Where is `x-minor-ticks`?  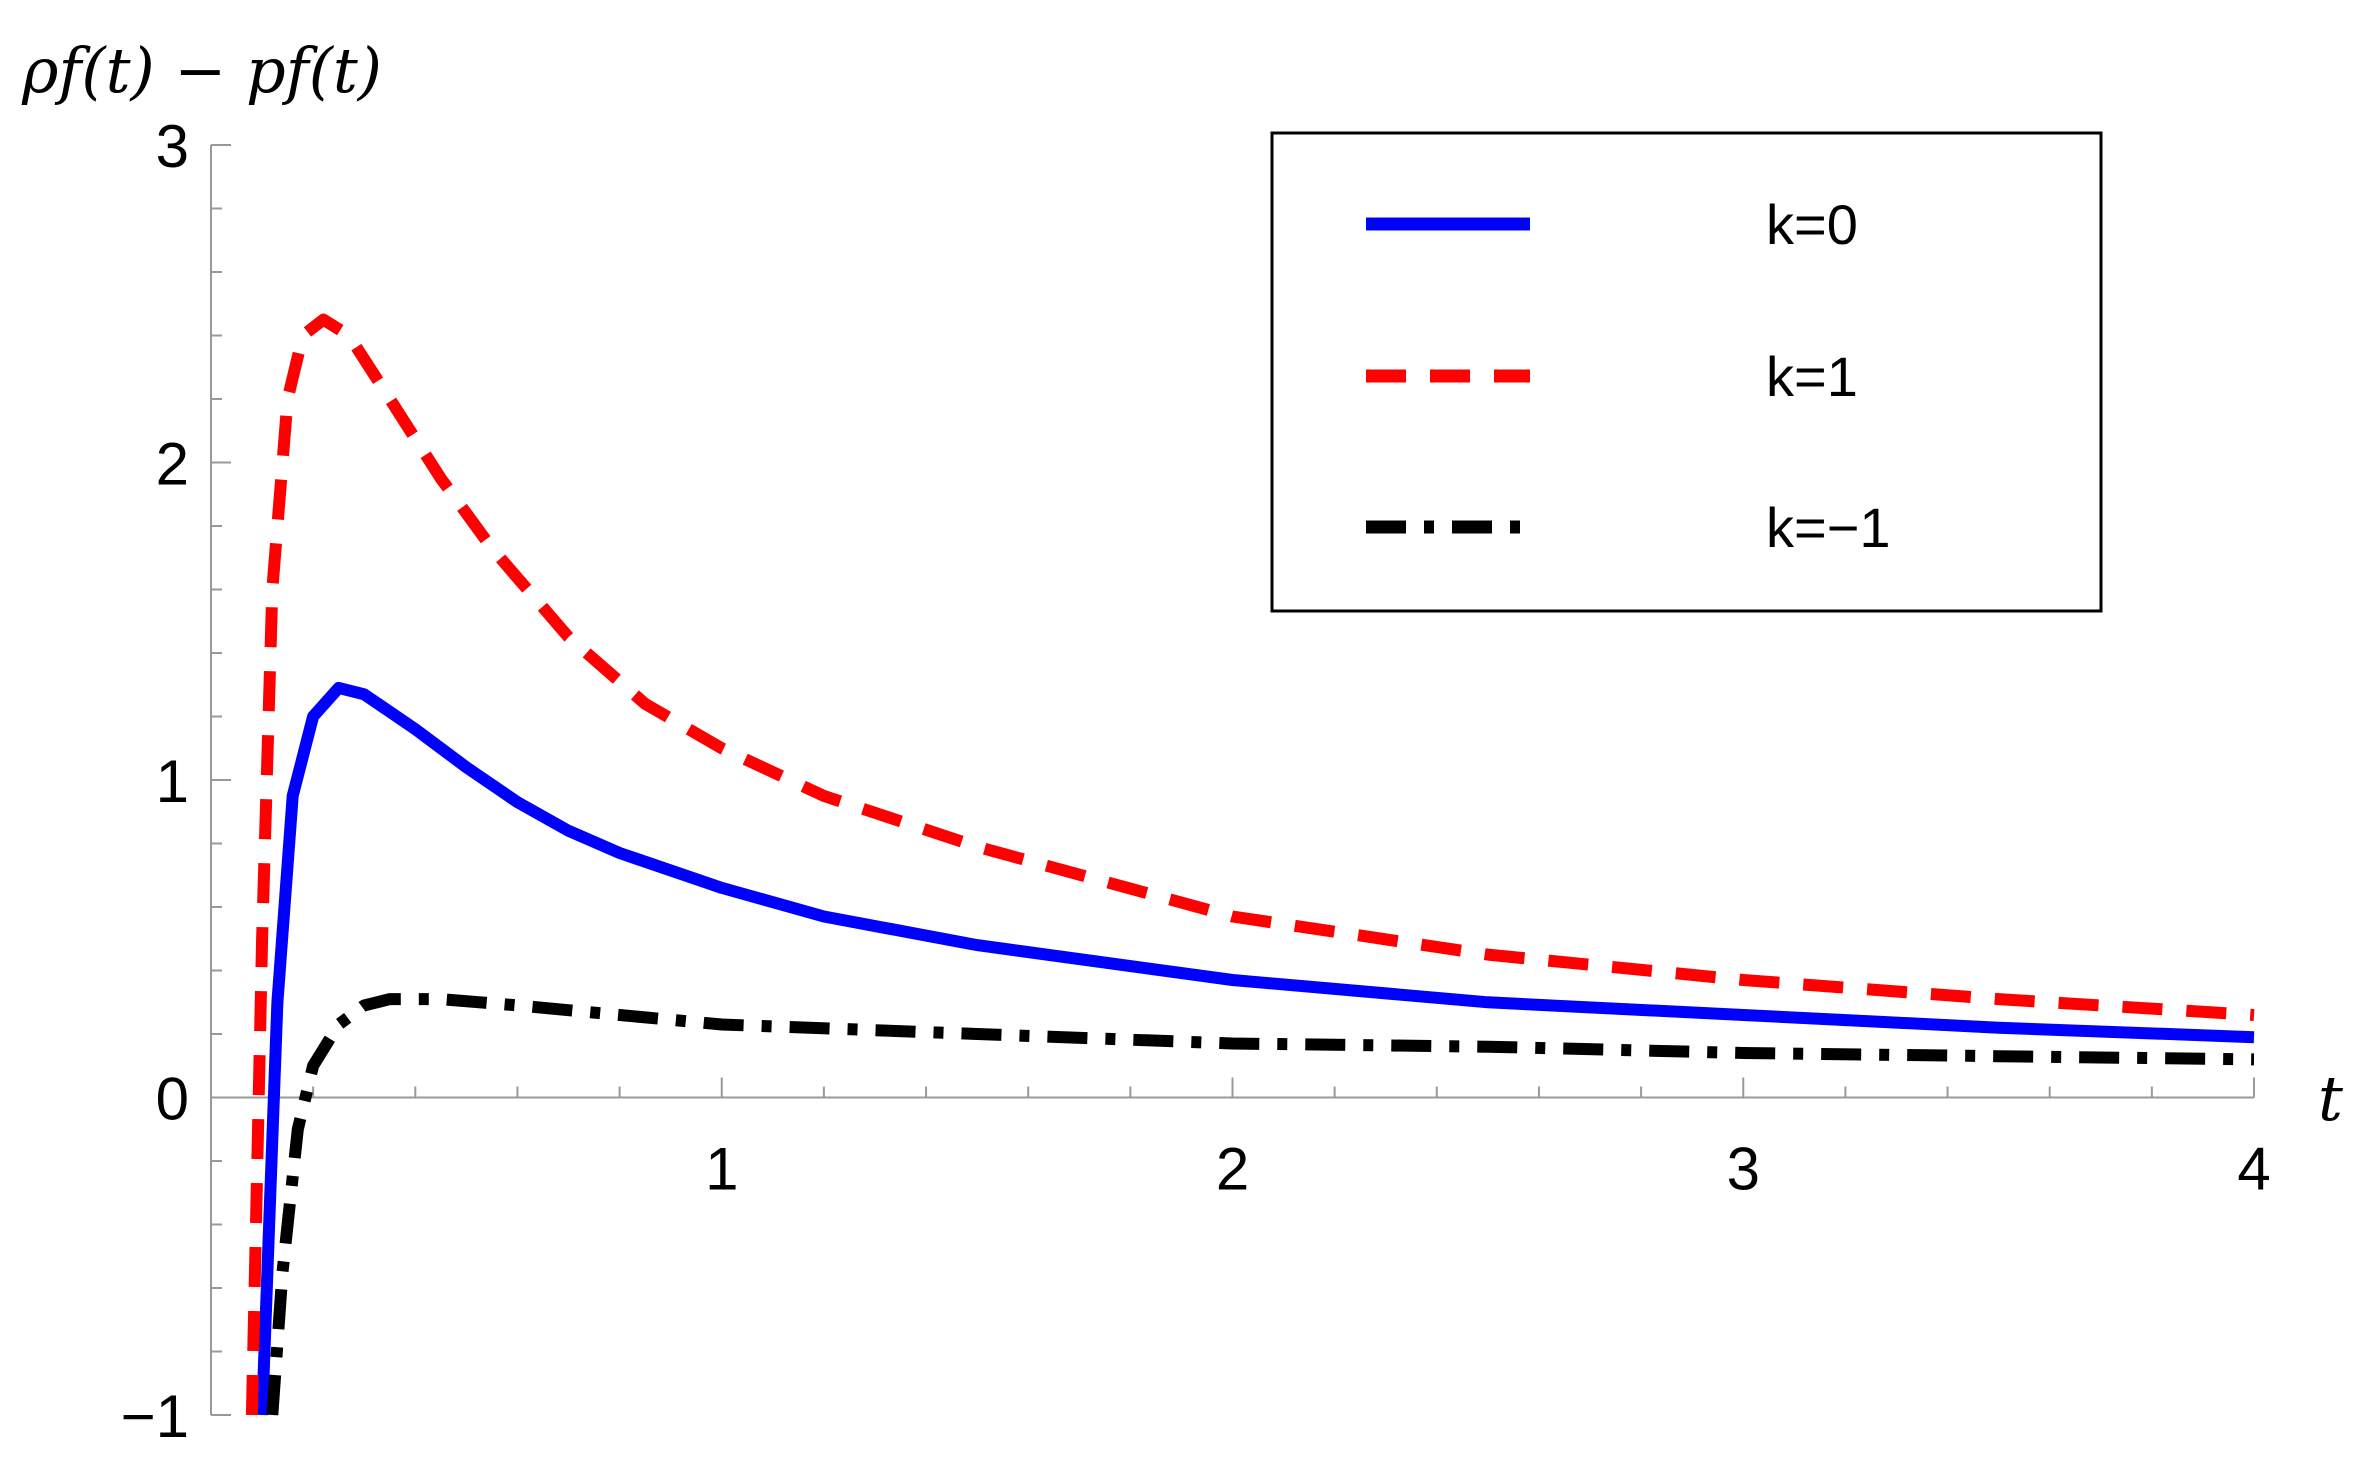
x-minor-ticks is located at coordinates (1283, 1087).